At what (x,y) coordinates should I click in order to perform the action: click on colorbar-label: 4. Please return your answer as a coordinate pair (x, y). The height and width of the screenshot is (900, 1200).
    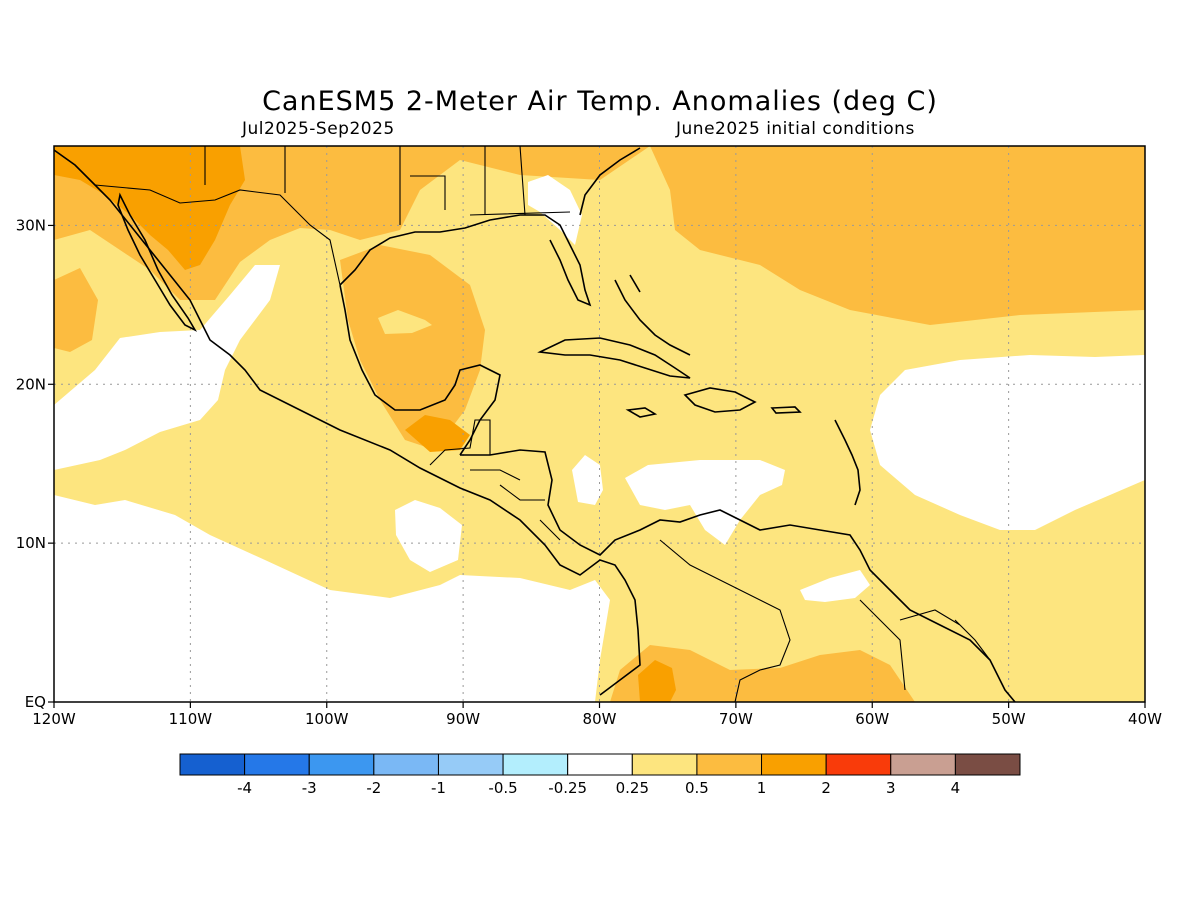
    Looking at the image, I should click on (956, 788).